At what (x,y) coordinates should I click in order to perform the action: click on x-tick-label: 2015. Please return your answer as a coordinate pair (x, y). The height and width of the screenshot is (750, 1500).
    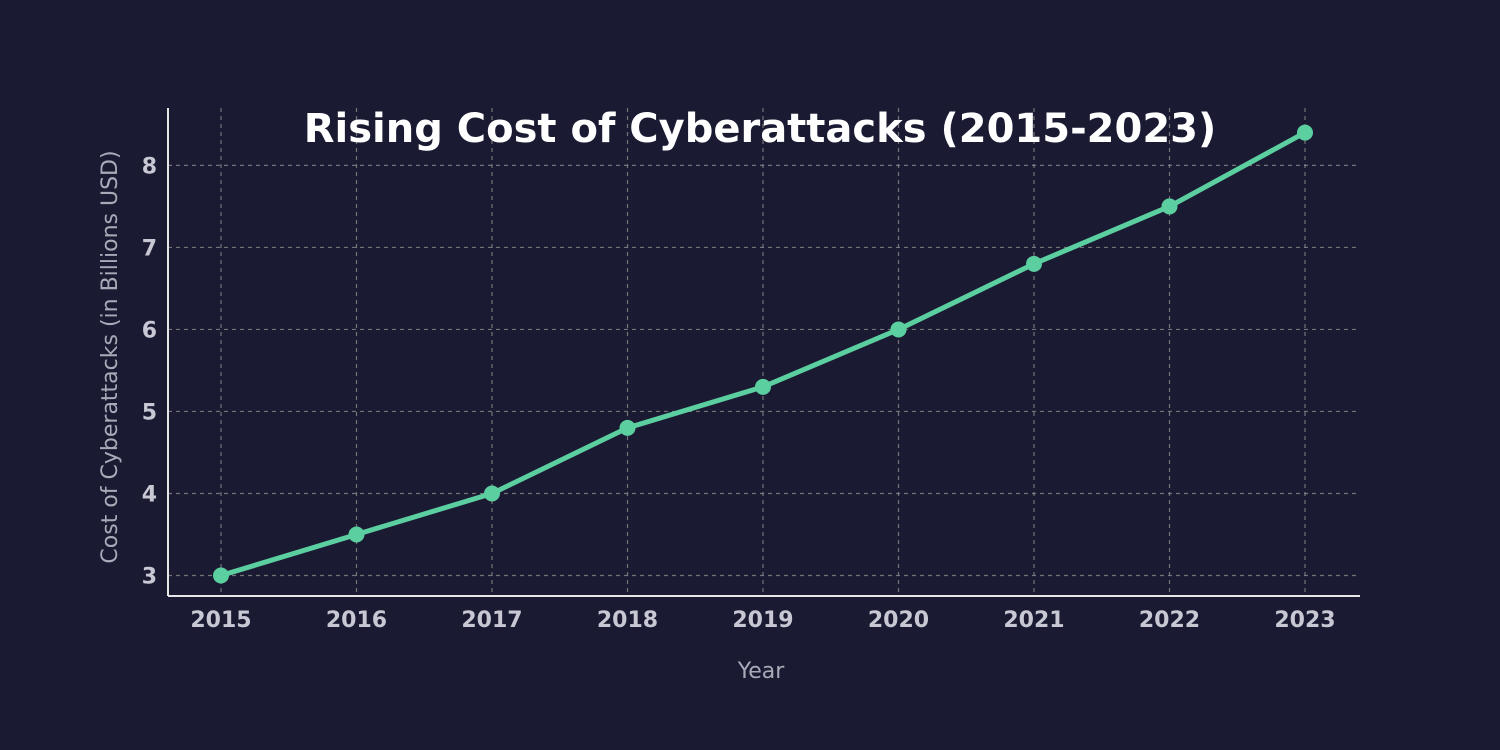
    Looking at the image, I should click on (220, 620).